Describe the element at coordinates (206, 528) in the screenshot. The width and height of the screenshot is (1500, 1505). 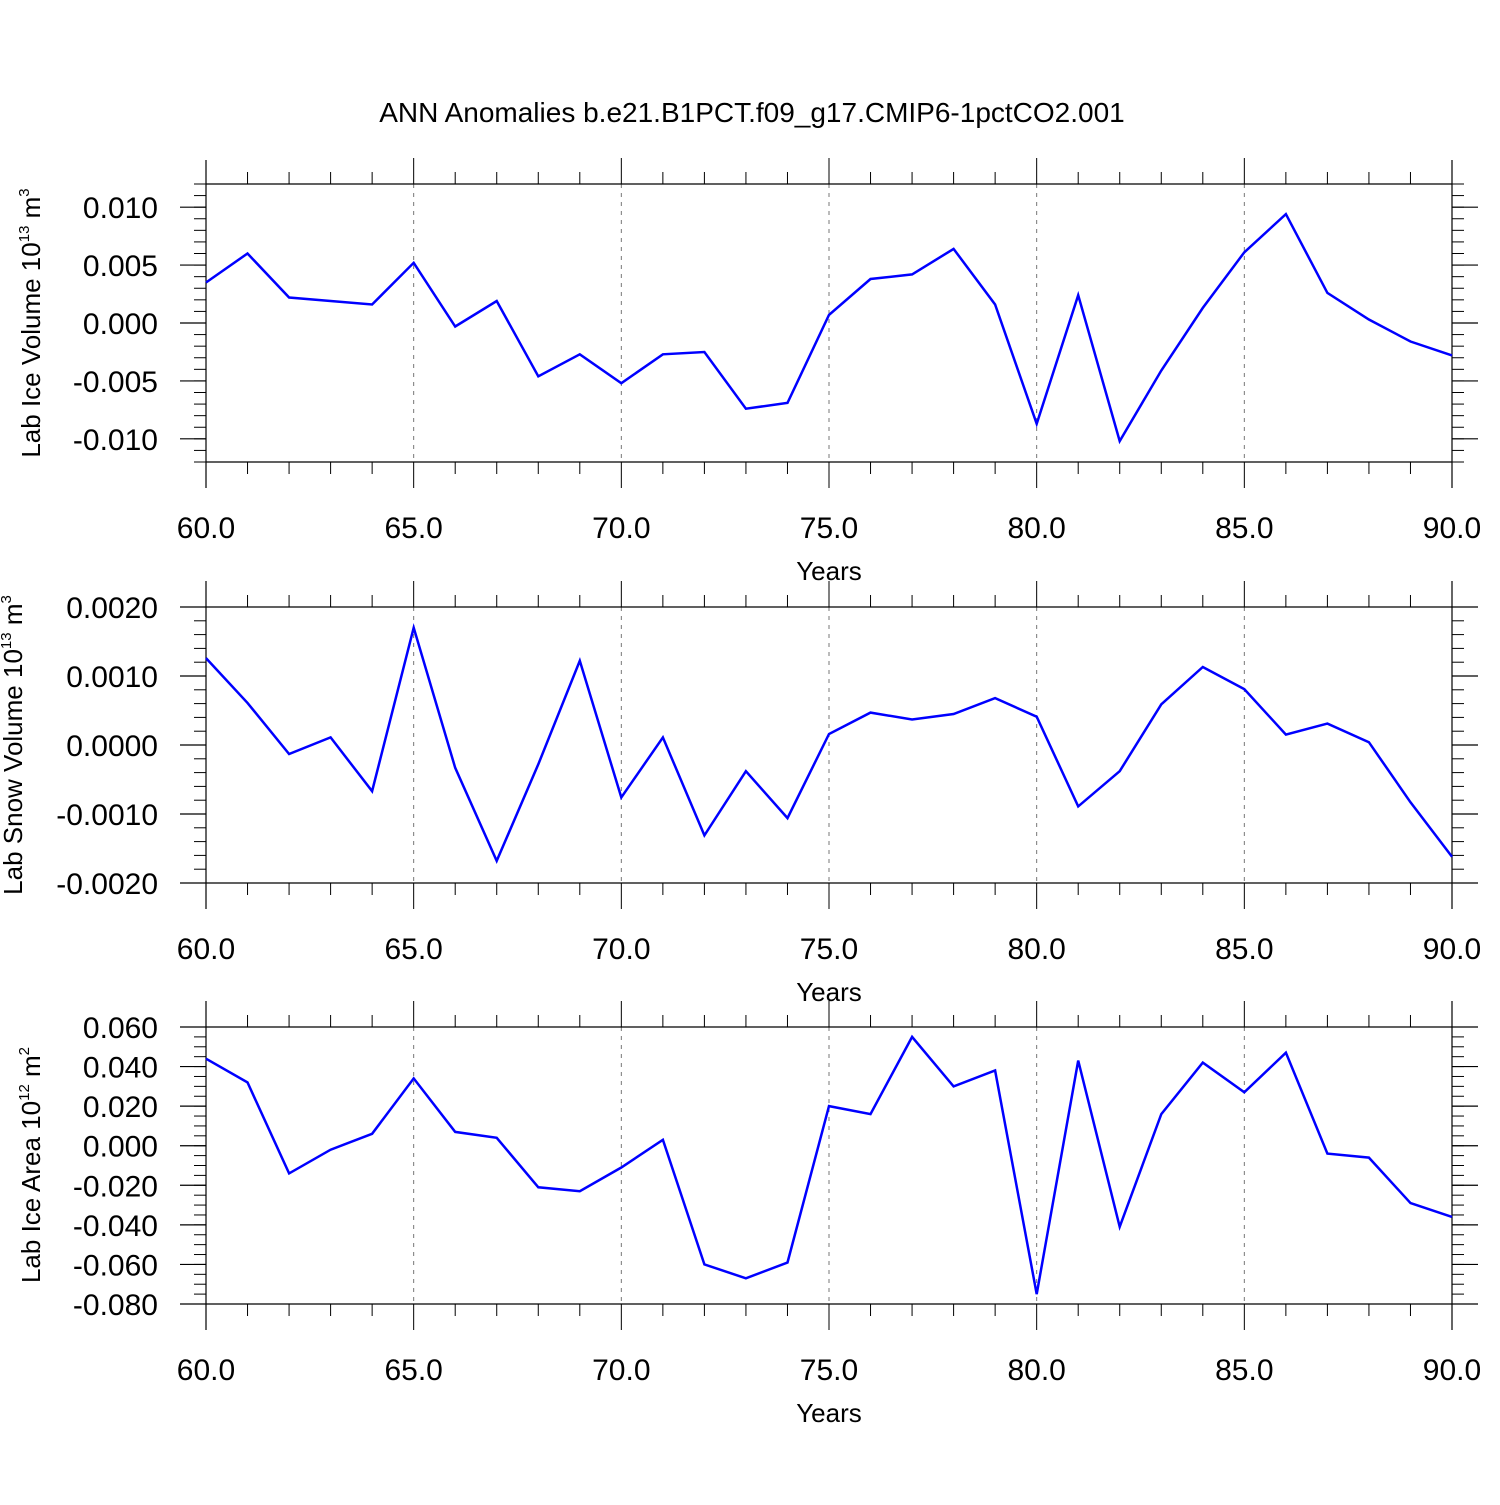
I see `x-tick-label: 60.0` at that location.